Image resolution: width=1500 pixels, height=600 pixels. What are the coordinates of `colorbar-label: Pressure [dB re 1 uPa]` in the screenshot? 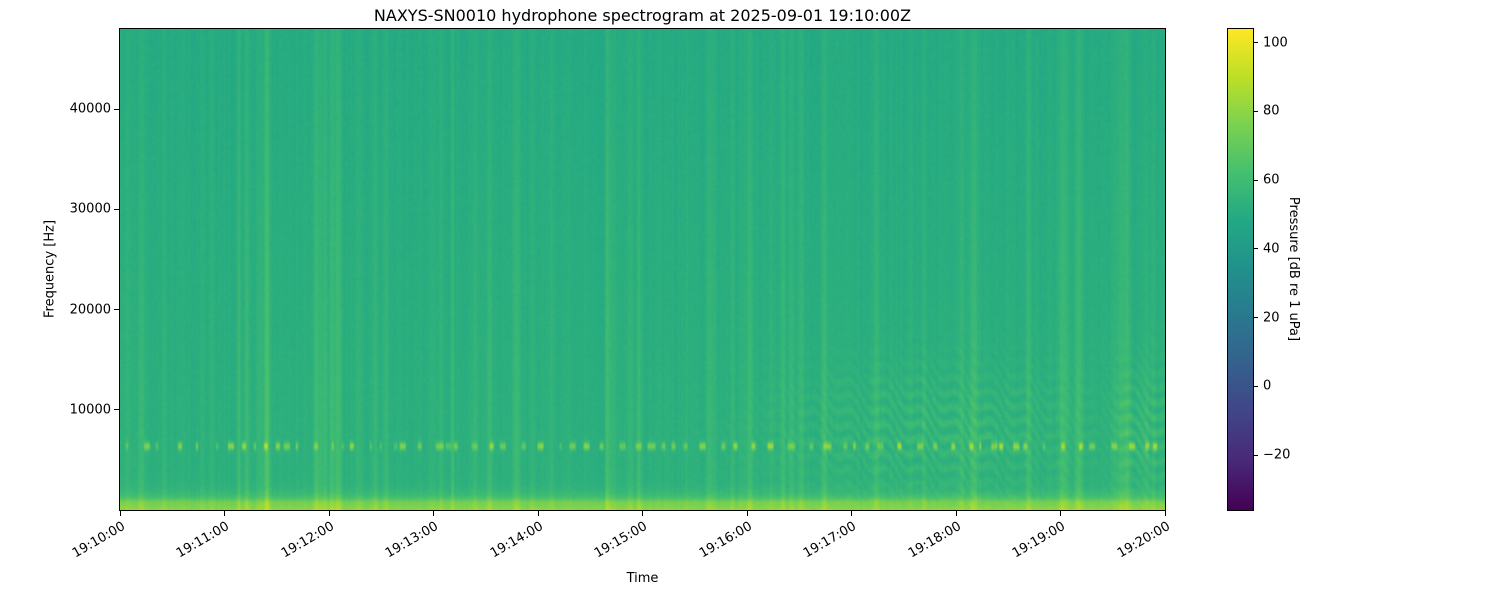 It's located at (1293, 269).